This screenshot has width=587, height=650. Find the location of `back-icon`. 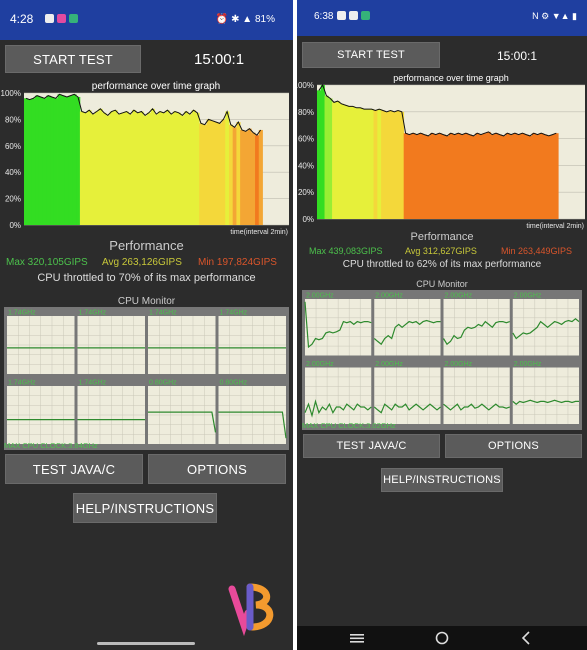

back-icon is located at coordinates (525, 638).